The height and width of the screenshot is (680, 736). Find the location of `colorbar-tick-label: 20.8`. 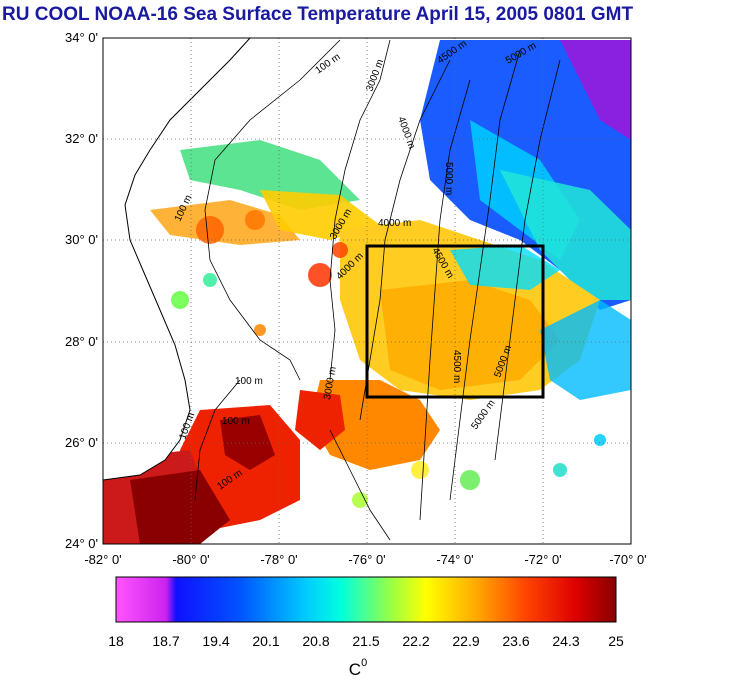

colorbar-tick-label: 20.8 is located at coordinates (315, 641).